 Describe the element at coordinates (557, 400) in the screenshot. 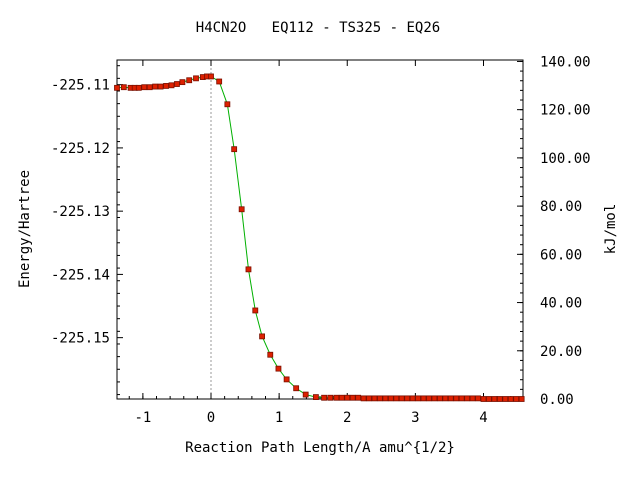

I see `y2-tick-label: 0.00` at that location.